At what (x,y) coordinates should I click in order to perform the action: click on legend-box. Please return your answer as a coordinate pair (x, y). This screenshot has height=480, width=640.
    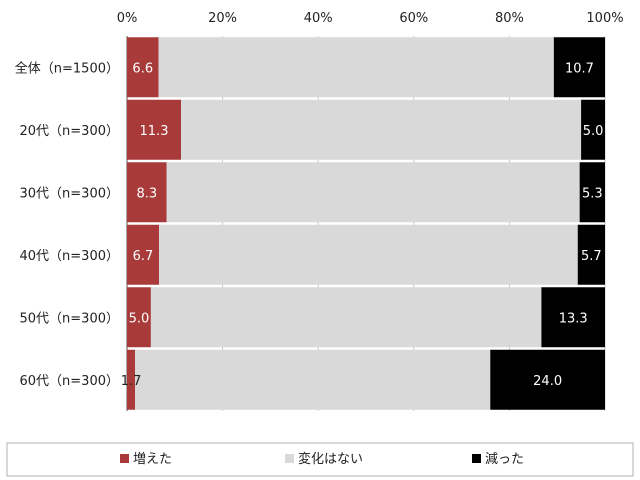
    Looking at the image, I should click on (320, 459).